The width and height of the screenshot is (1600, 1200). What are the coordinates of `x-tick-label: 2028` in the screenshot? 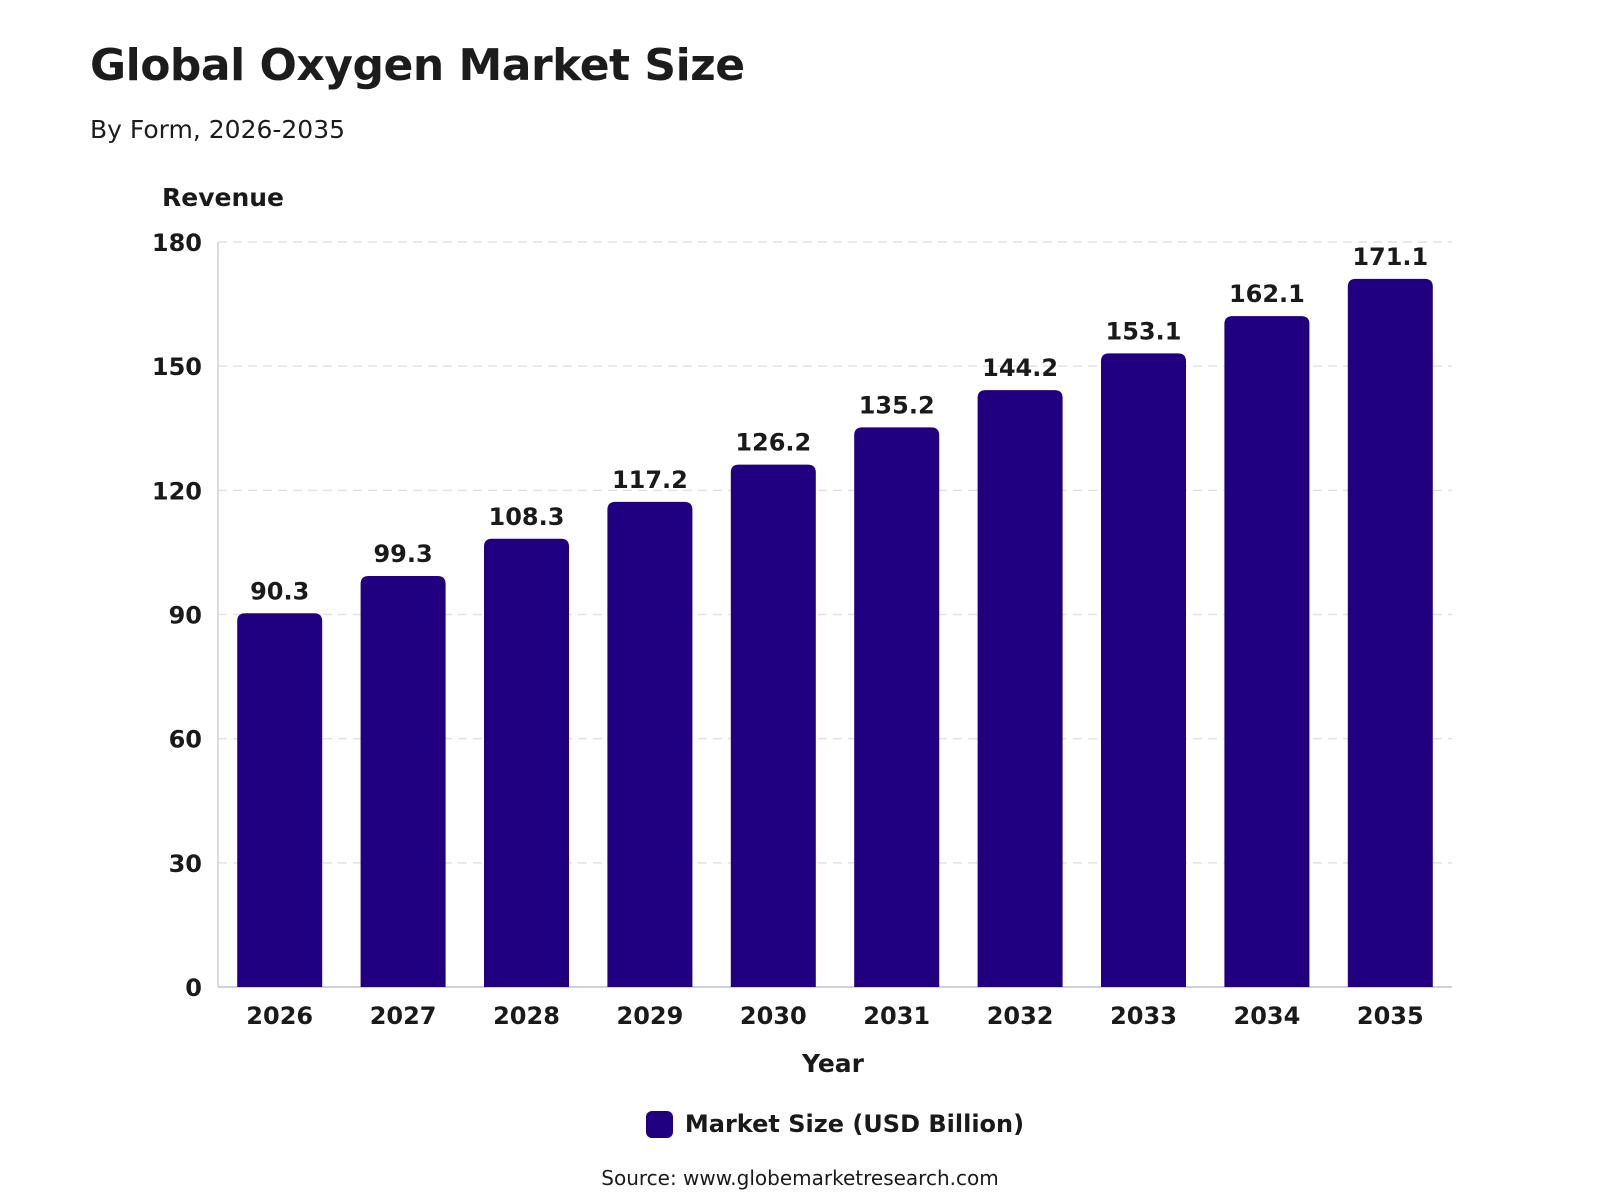 It's located at (526, 1016).